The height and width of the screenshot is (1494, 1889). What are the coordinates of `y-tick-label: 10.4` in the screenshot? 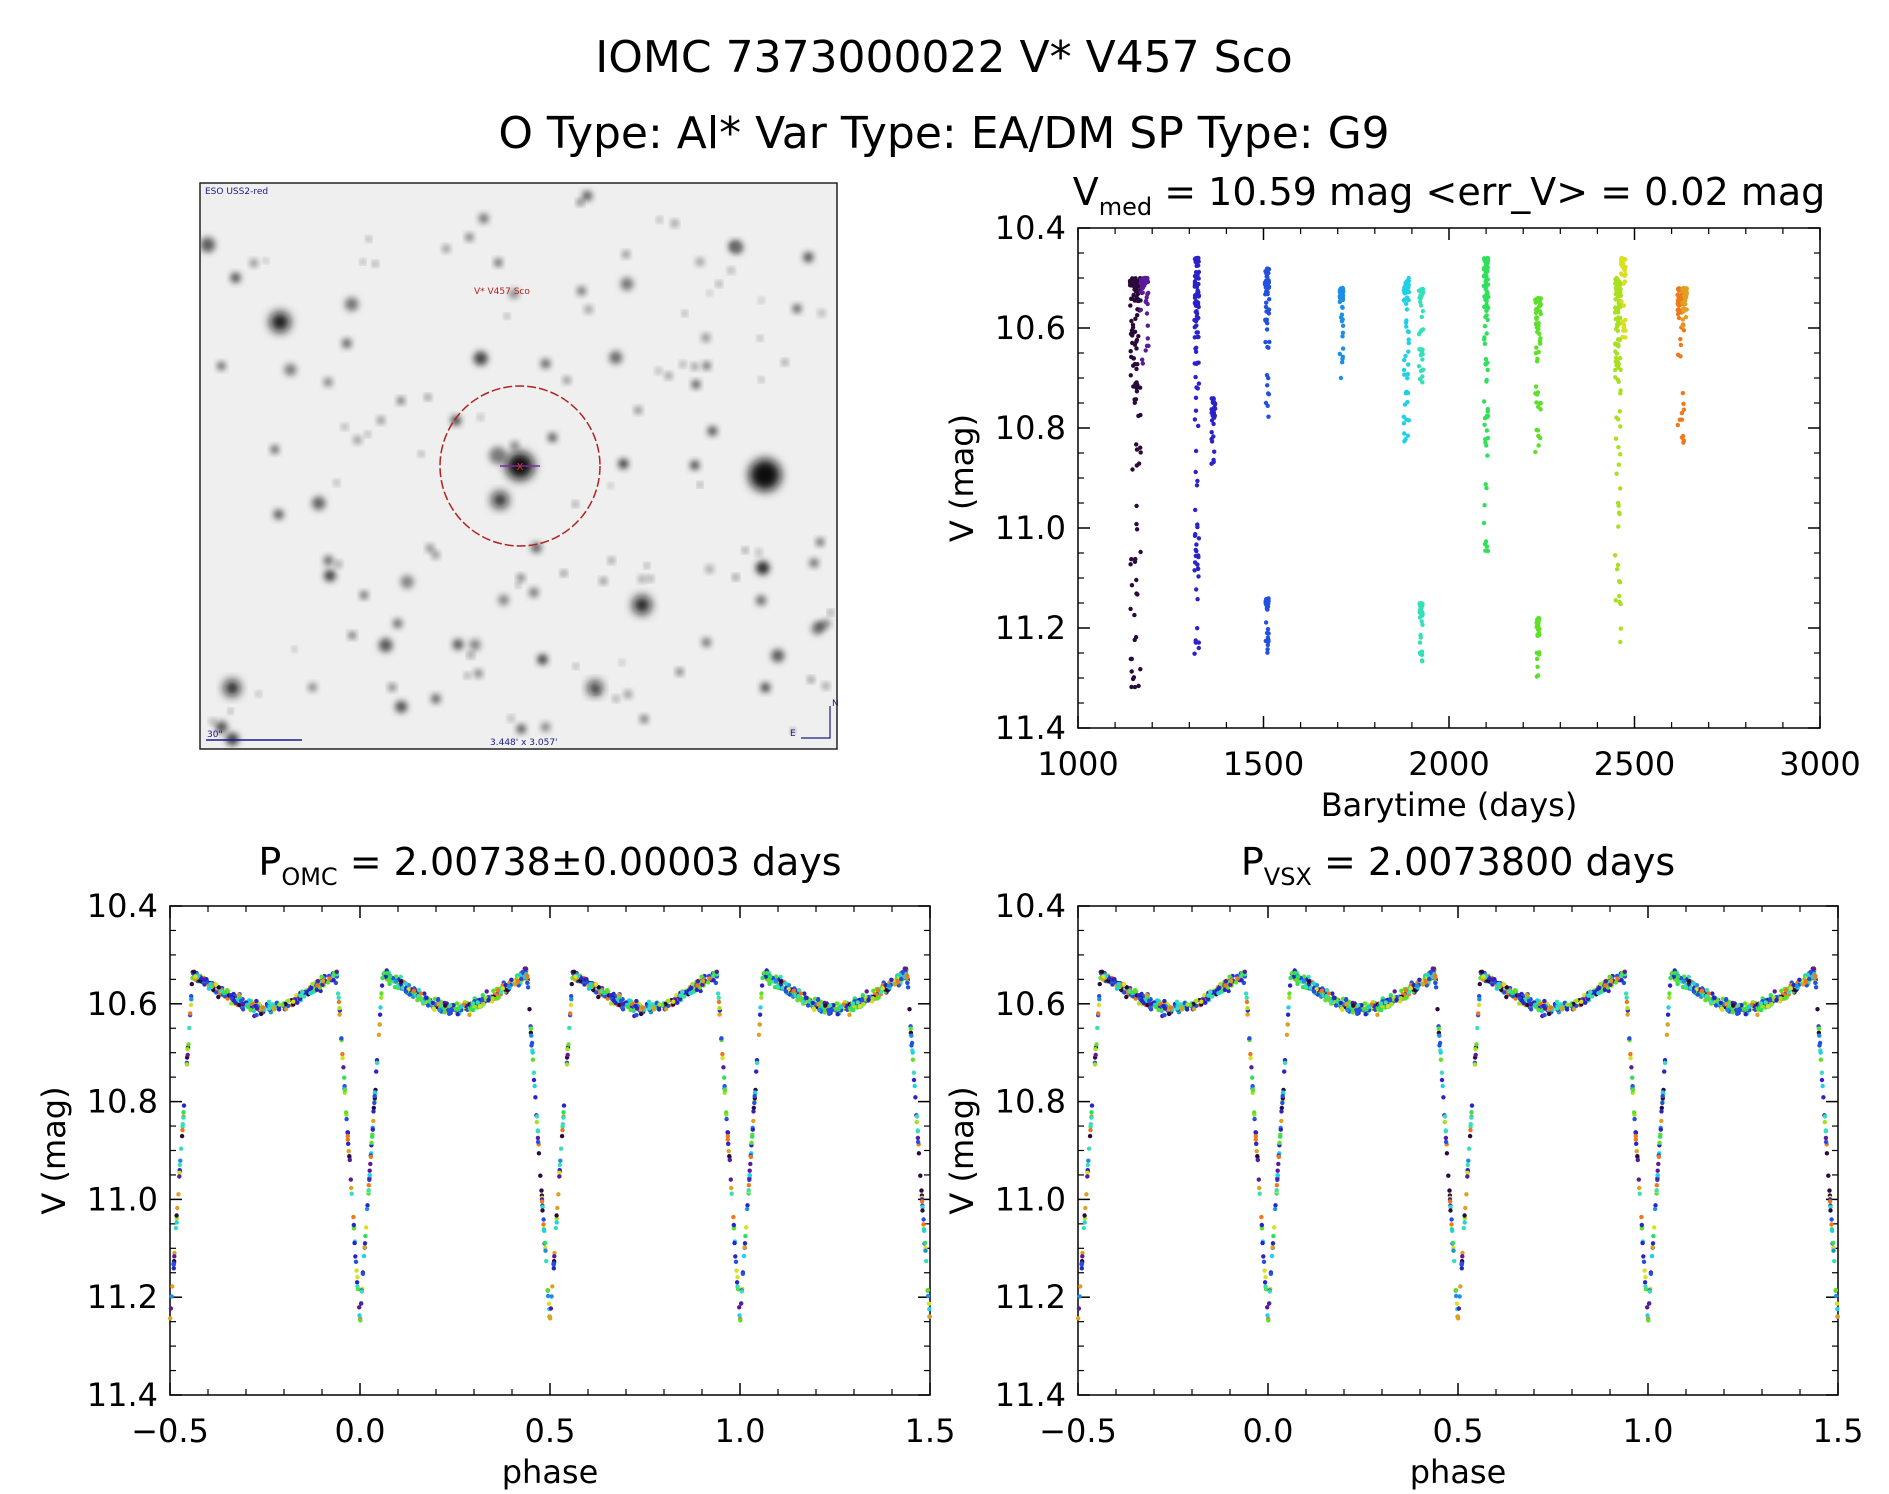 It's located at (122, 906).